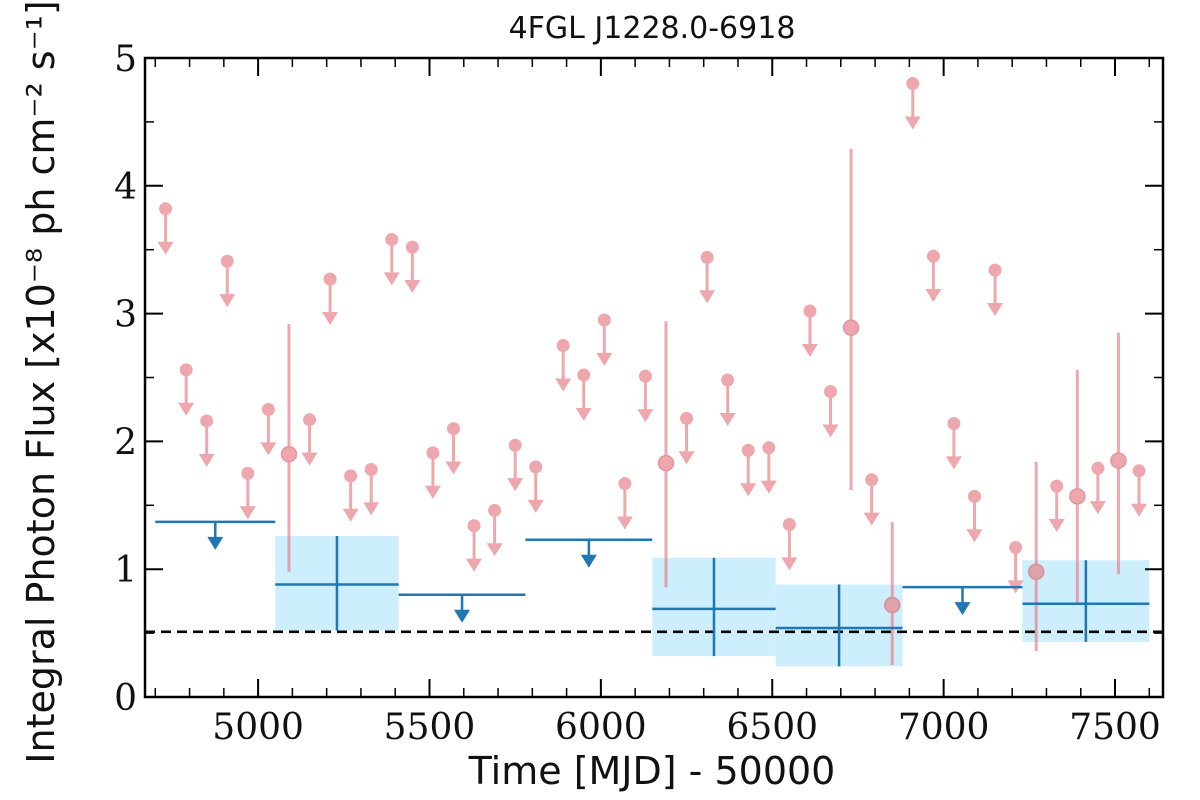  I want to click on y-tick-label: 3, so click(125, 315).